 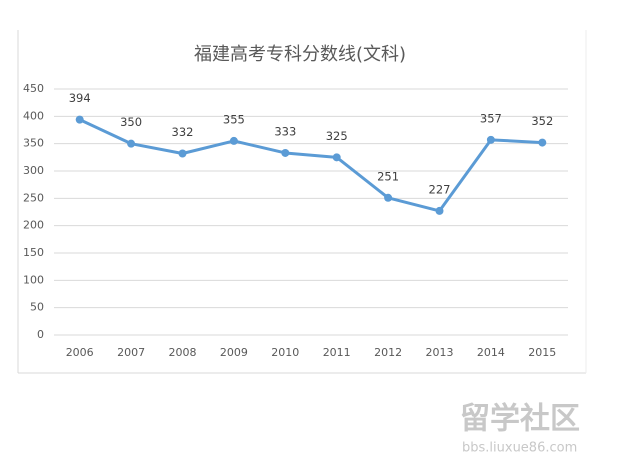 What do you see at coordinates (234, 119) in the screenshot?
I see `data-label: 355` at bounding box center [234, 119].